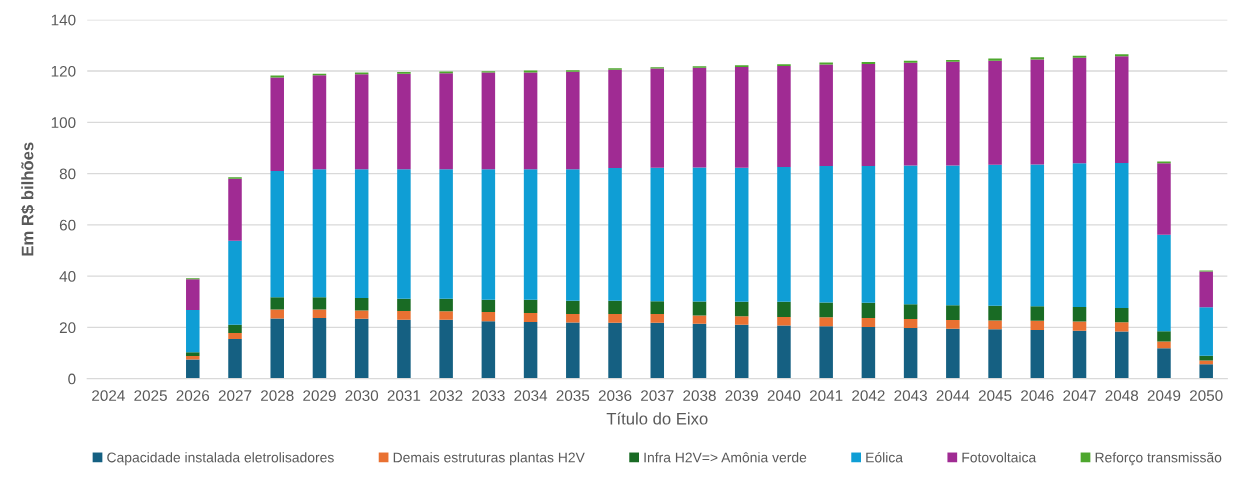 The image size is (1246, 495). What do you see at coordinates (615, 396) in the screenshot?
I see `x-tick-label: 2036` at bounding box center [615, 396].